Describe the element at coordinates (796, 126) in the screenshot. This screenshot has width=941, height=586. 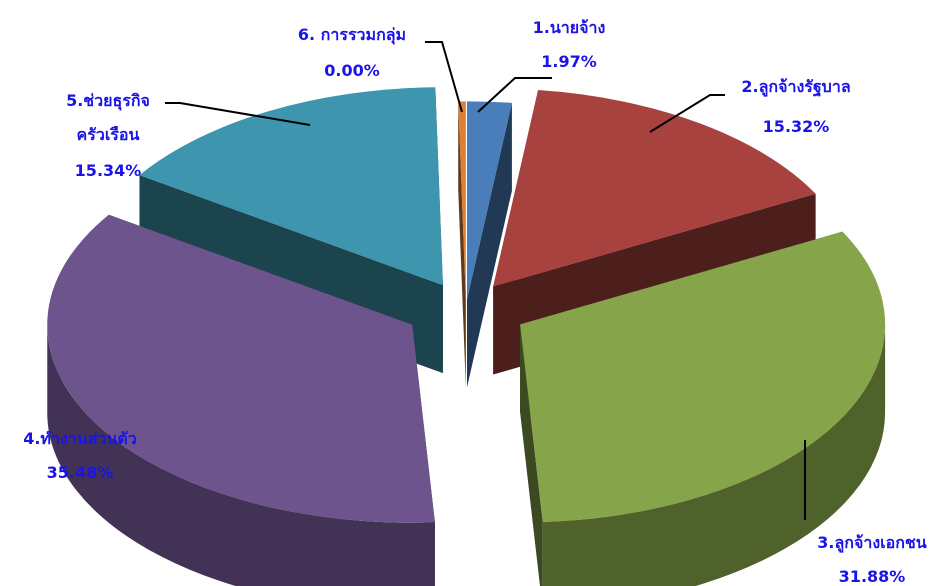
I see `slice-percent-label-2: 15.32%` at that location.